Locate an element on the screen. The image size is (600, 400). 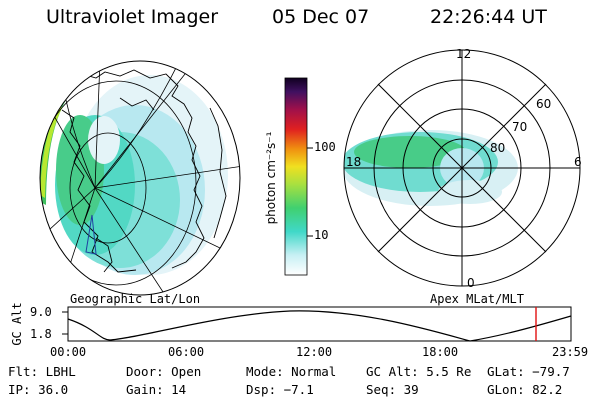
info-ip: IP: 36.0 is located at coordinates (38, 389).